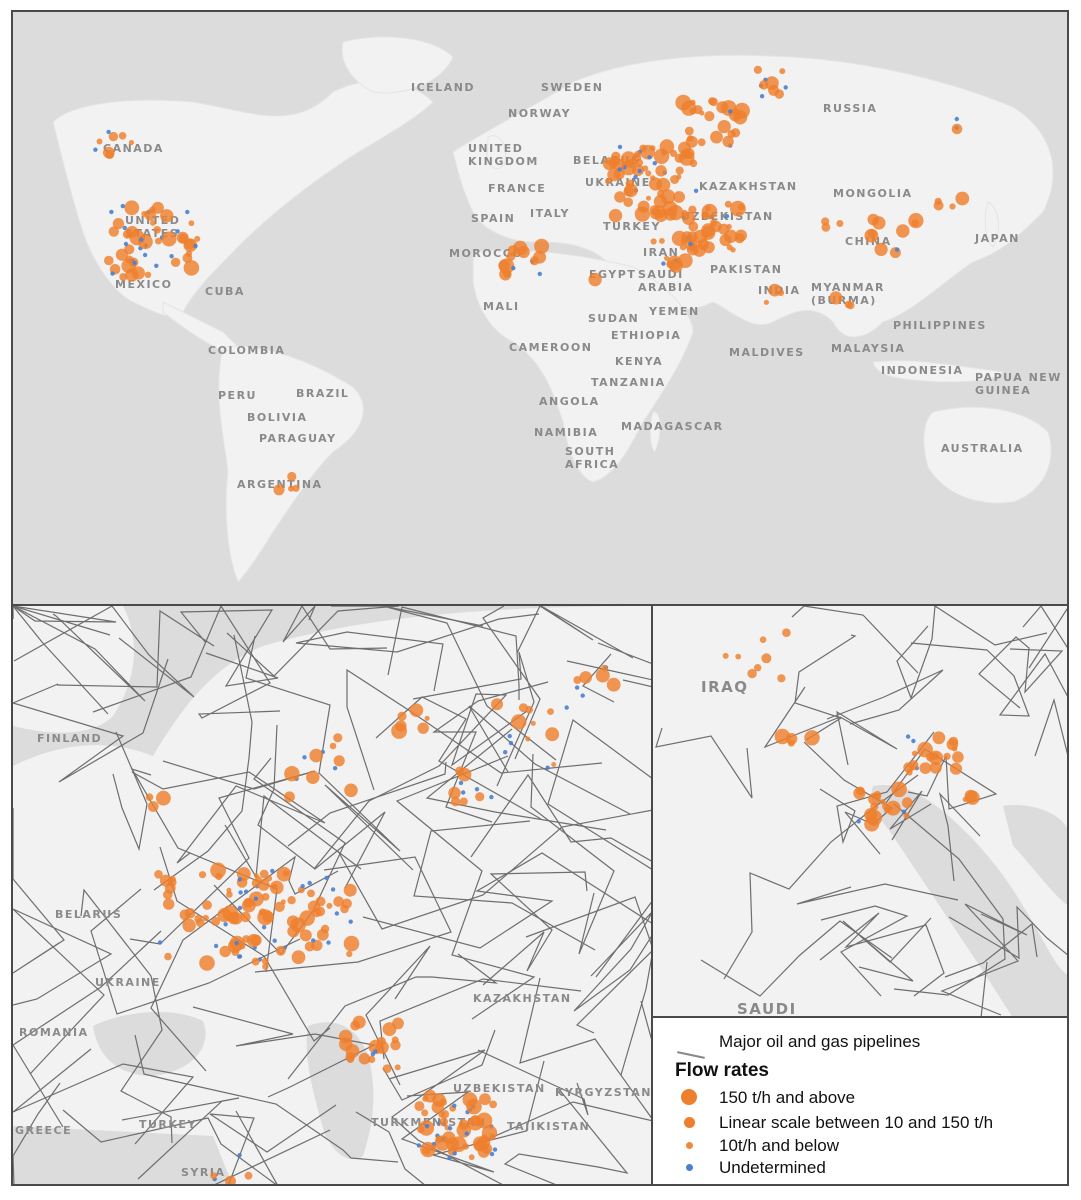 This screenshot has width=1081, height=1200. Describe the element at coordinates (655, 432) in the screenshot. I see `madagascar-land` at that location.